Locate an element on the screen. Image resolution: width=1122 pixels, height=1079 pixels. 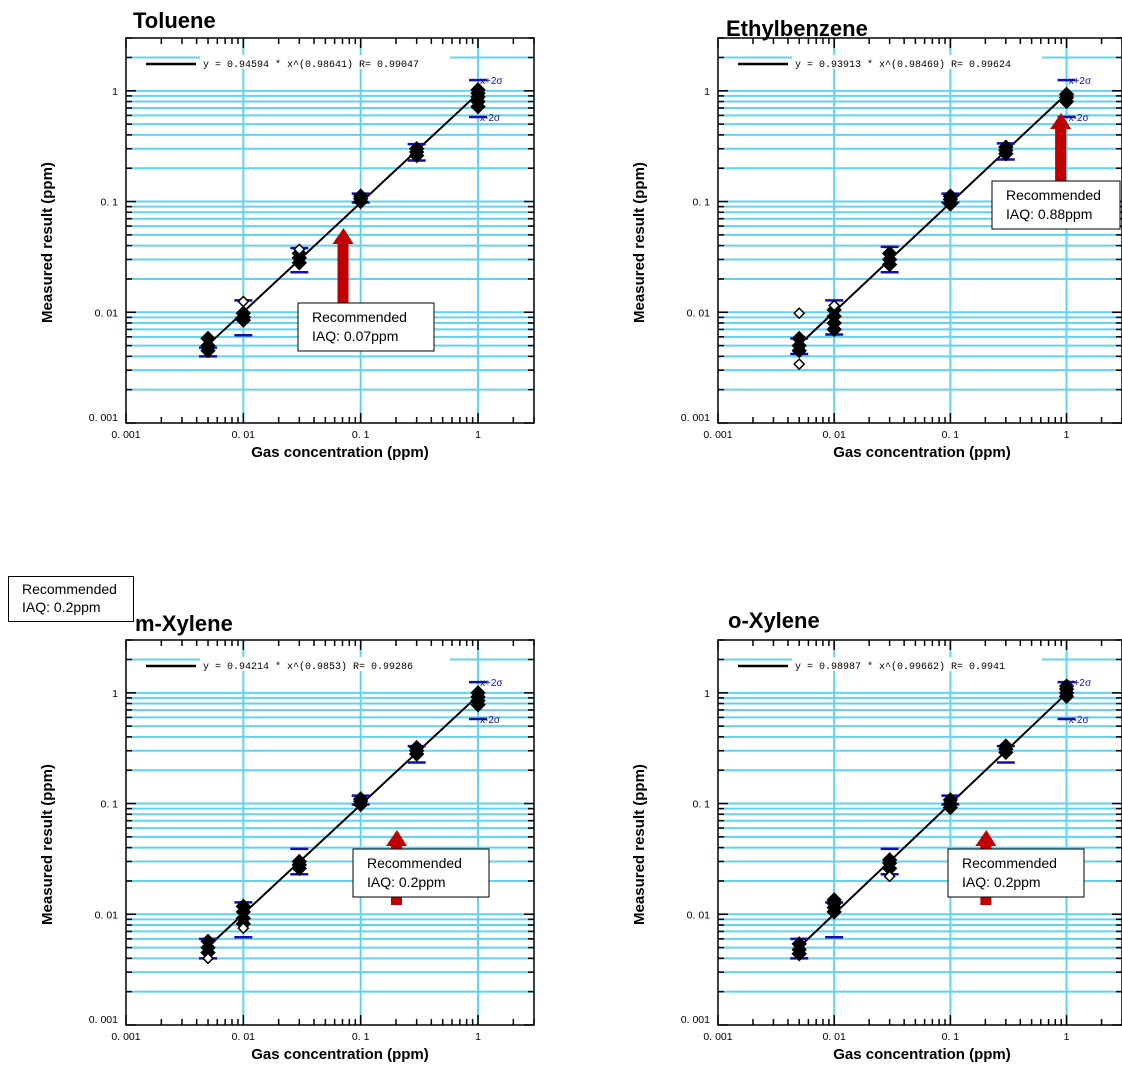
chart-title: o-Xylene is located at coordinates (774, 620).